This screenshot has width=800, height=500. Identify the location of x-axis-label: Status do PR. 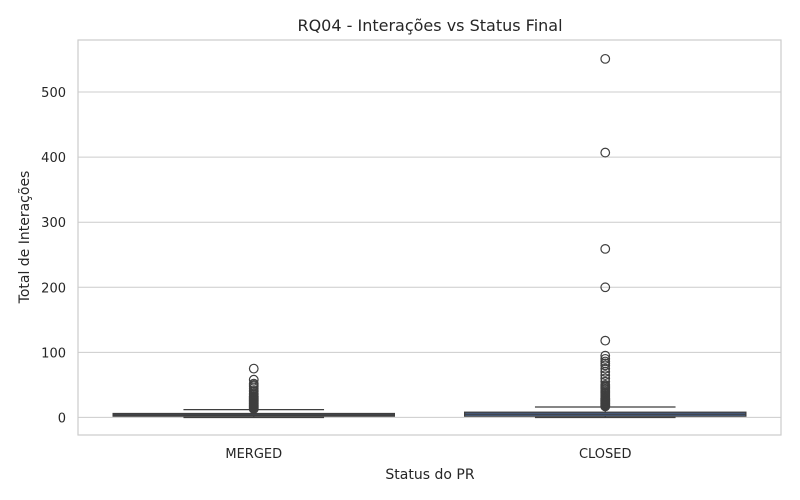
(429, 475).